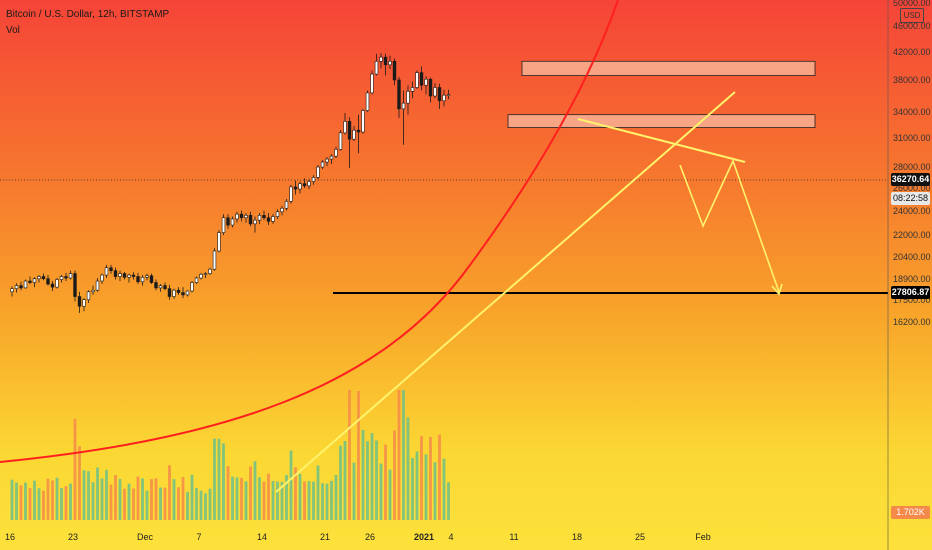 The height and width of the screenshot is (550, 932). Describe the element at coordinates (199, 537) in the screenshot. I see `time-tick-label: 7` at that location.